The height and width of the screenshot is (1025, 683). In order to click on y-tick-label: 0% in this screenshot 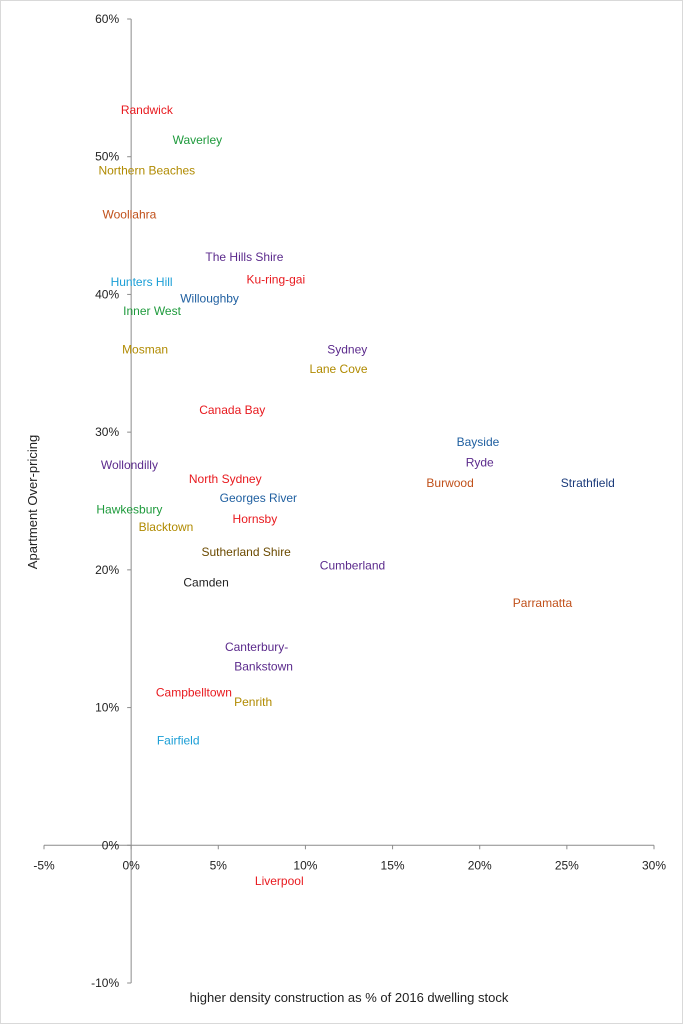, I will do `click(111, 845)`.